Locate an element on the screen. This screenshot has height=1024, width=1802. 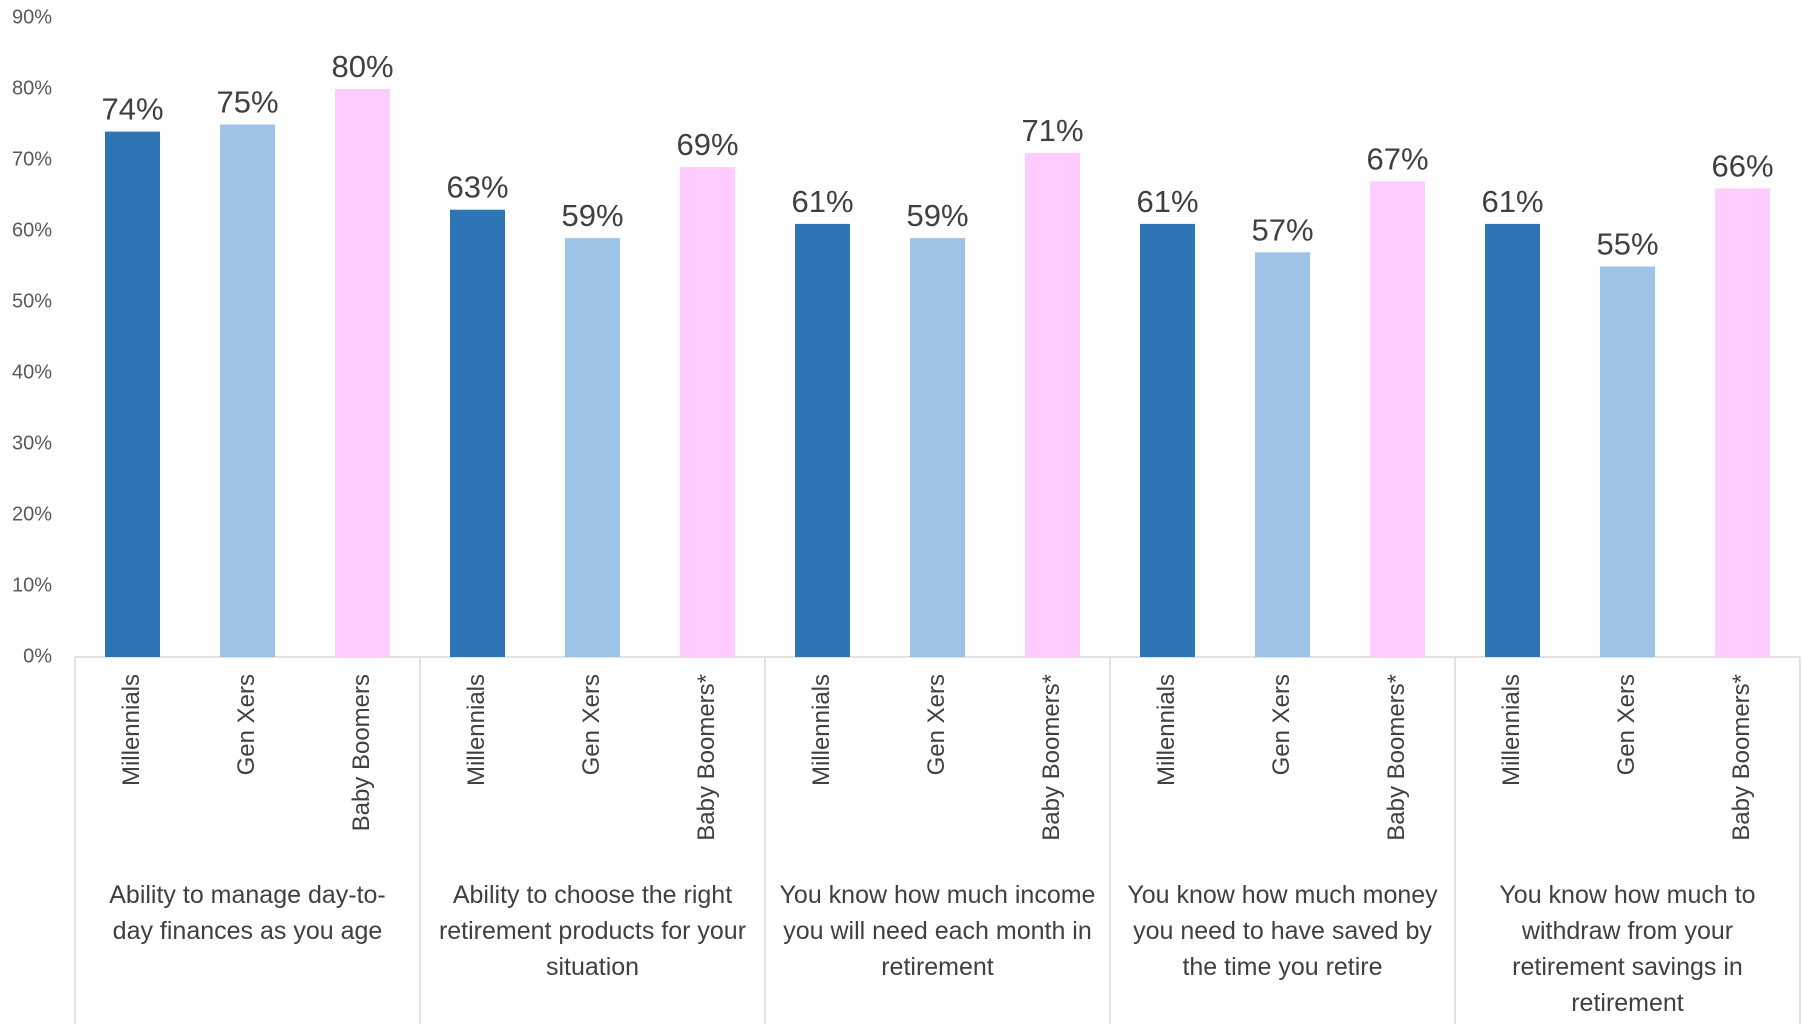
y-tick-label: 0% is located at coordinates (37, 656).